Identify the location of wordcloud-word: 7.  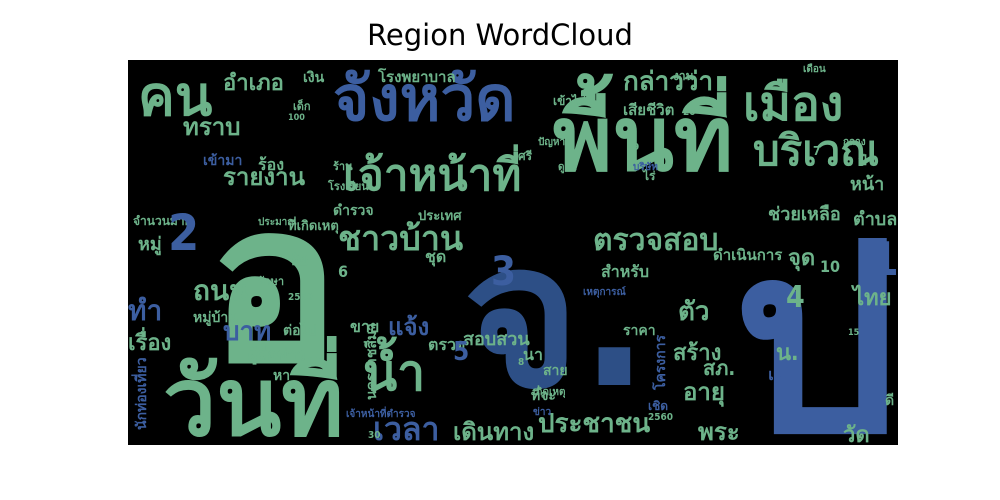
(817, 151).